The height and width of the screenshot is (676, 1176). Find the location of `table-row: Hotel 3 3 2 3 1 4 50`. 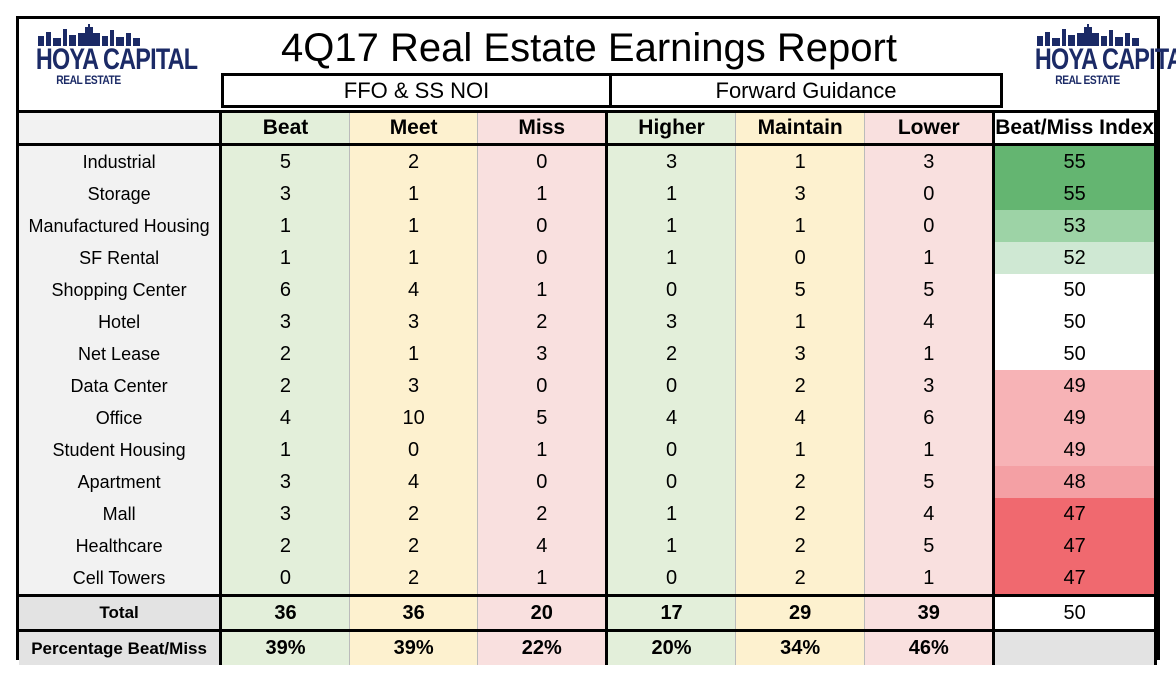

table-row: Hotel 3 3 2 3 1 4 50 is located at coordinates (588, 322).